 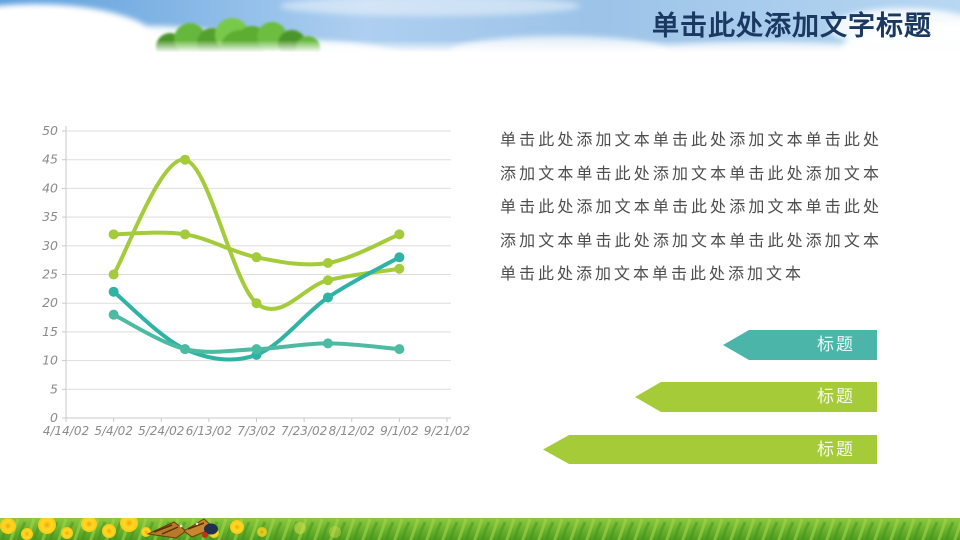 What do you see at coordinates (54, 417) in the screenshot?
I see `svg-text: 0` at bounding box center [54, 417].